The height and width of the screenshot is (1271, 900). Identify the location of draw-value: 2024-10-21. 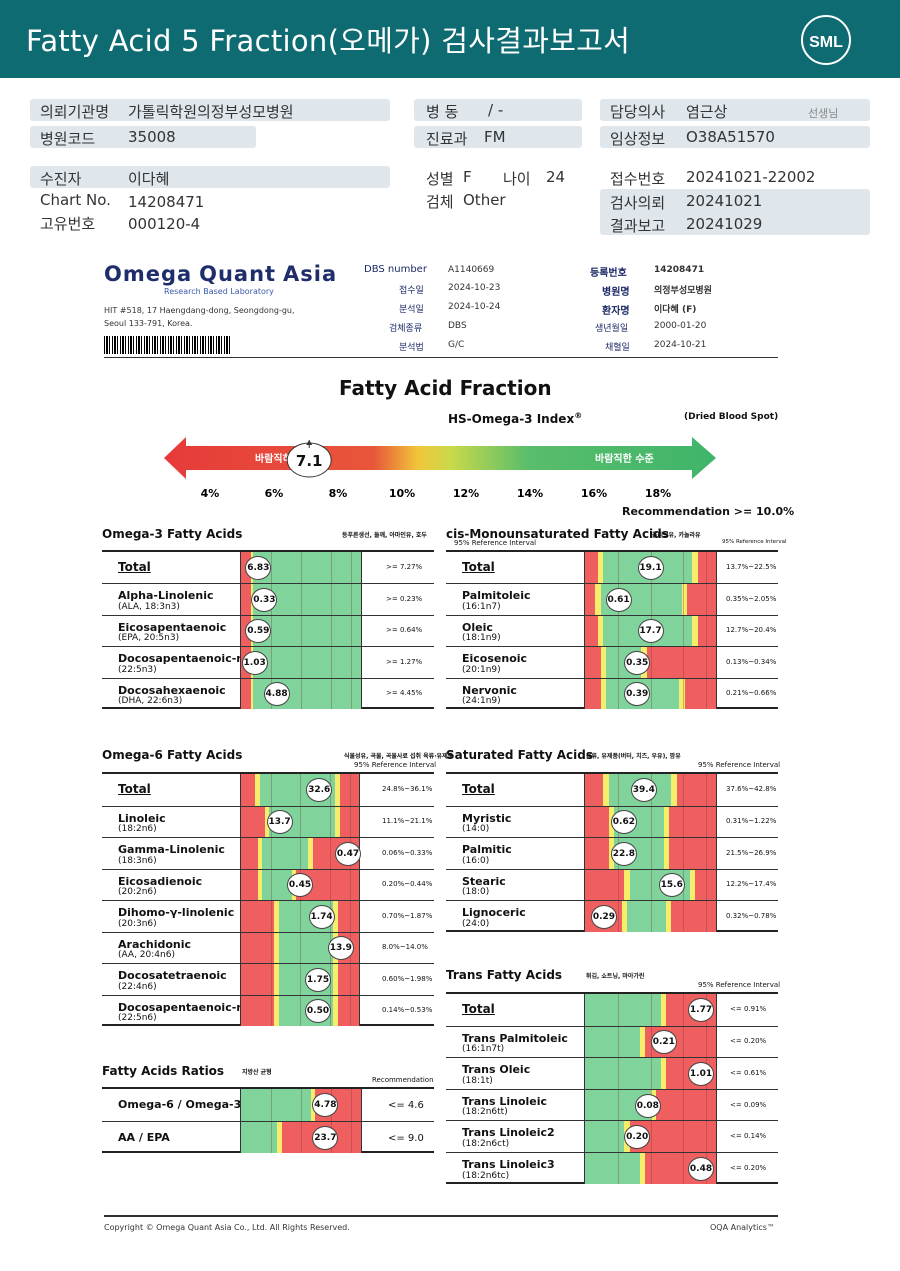
(680, 345).